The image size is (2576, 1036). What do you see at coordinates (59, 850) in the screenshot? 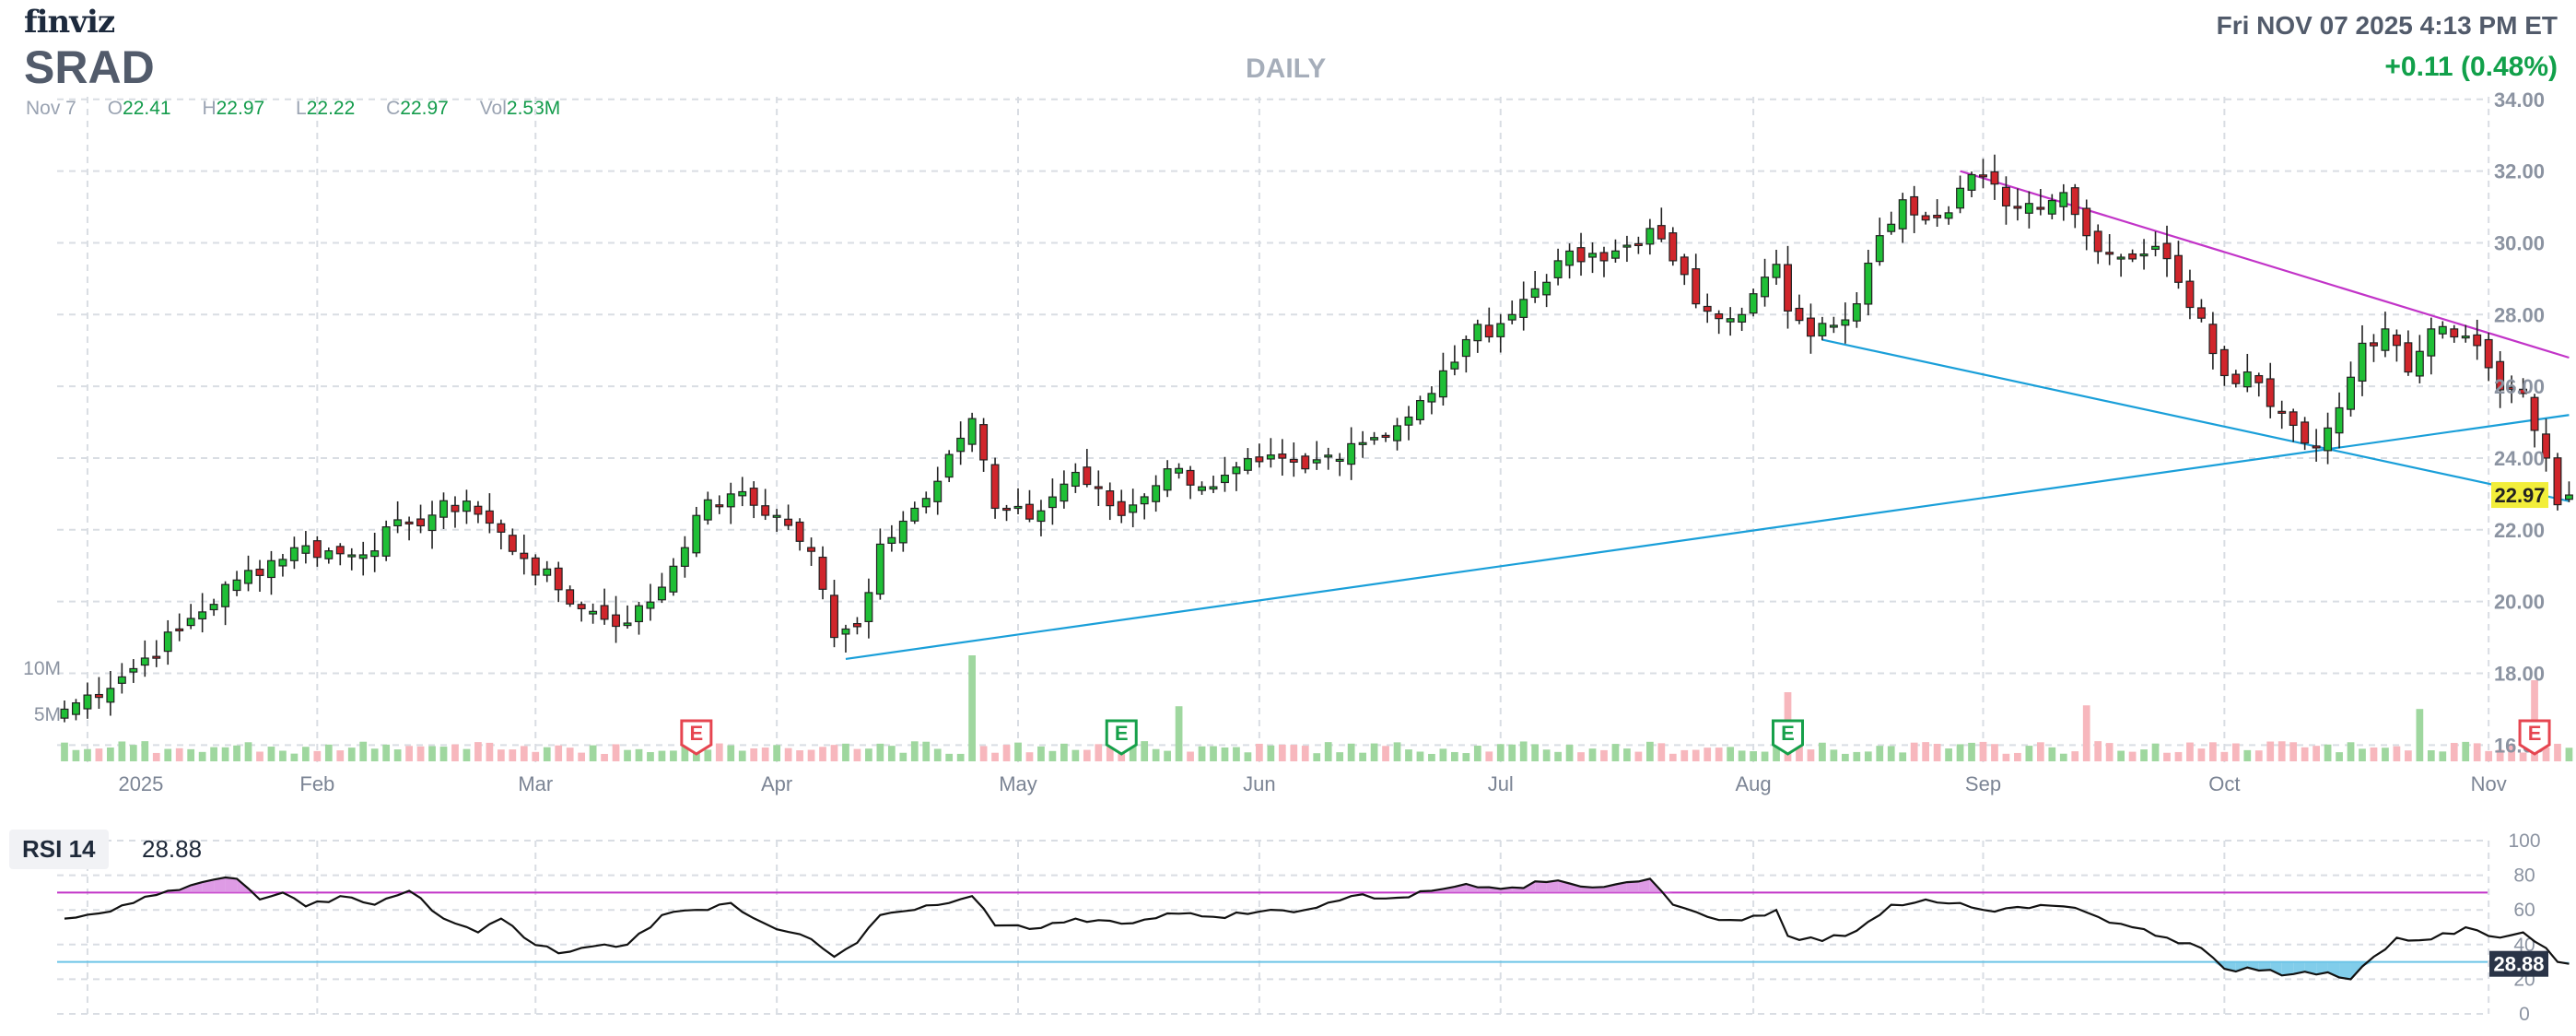
I see `rsi-indicator-label: RSI 14` at bounding box center [59, 850].